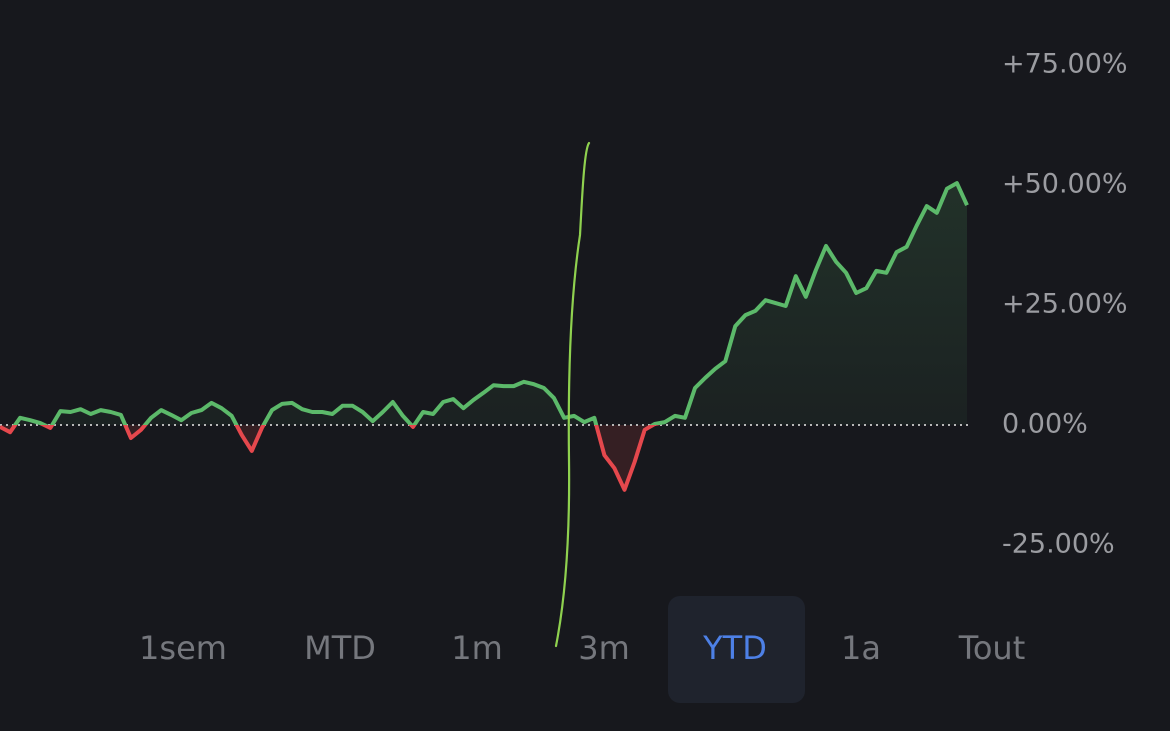 The height and width of the screenshot is (731, 1170). Describe the element at coordinates (604, 648) in the screenshot. I see `range-button: 3m` at that location.